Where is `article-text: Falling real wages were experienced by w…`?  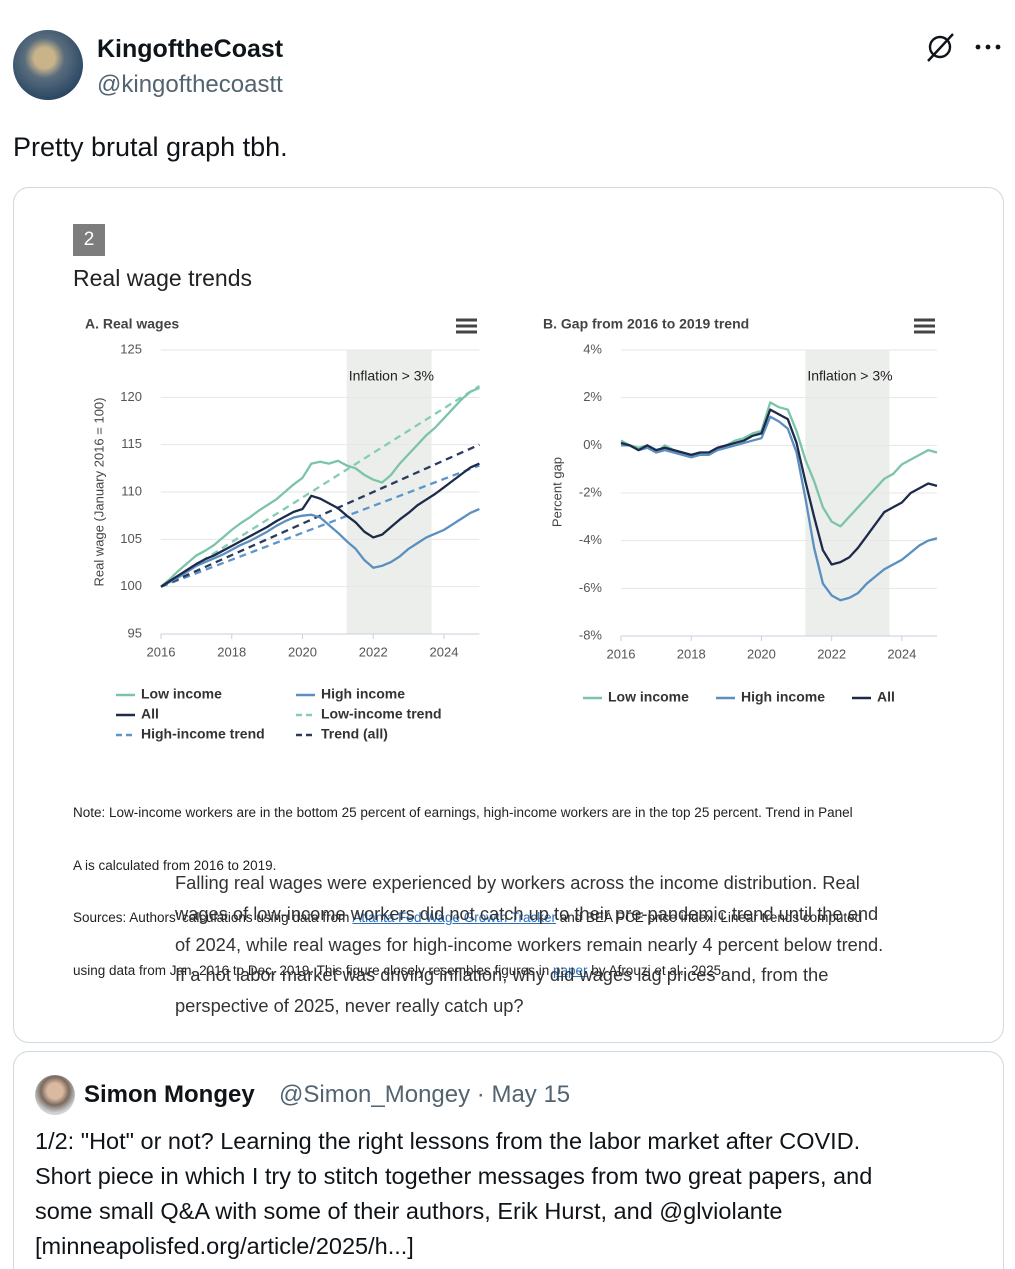
article-text: Falling real wages were experienced by w… is located at coordinates (529, 945).